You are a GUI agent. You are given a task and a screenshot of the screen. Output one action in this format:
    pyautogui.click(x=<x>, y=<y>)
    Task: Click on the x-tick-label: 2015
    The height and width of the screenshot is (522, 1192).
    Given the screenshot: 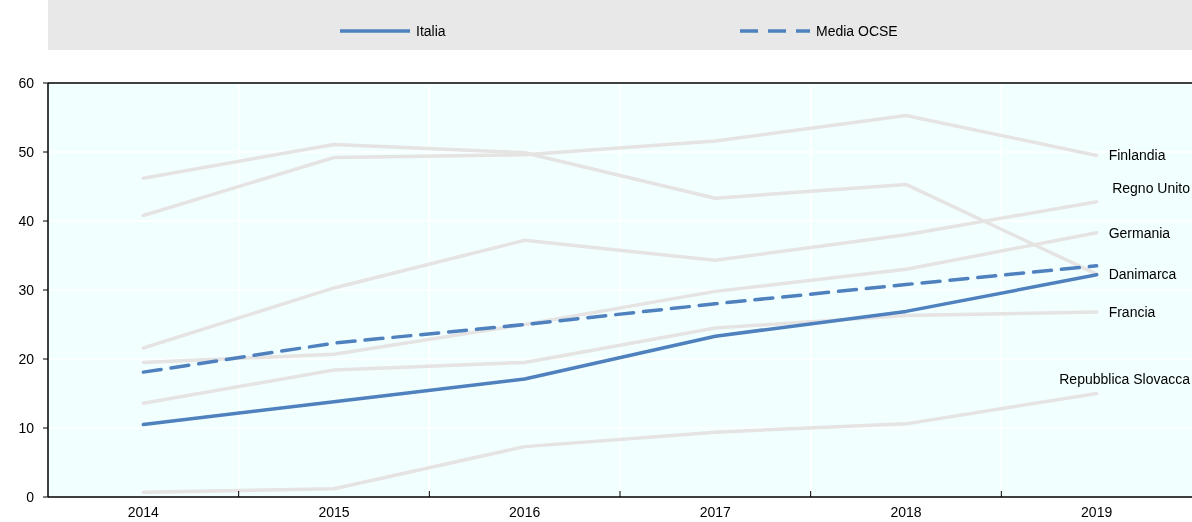 What is the action you would take?
    pyautogui.click(x=334, y=512)
    